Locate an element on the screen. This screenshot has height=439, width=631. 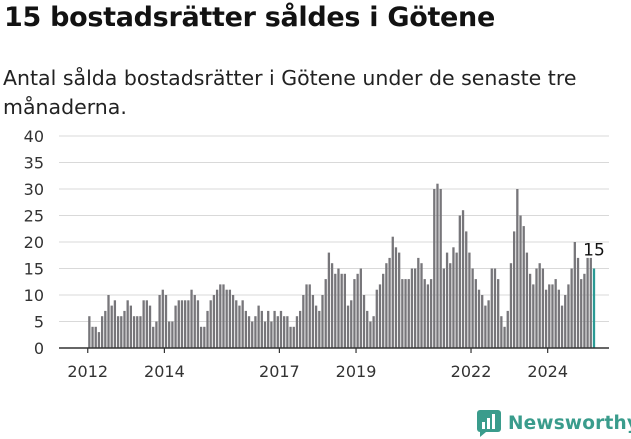
y-tick-label: 25 is located at coordinates (34, 216).